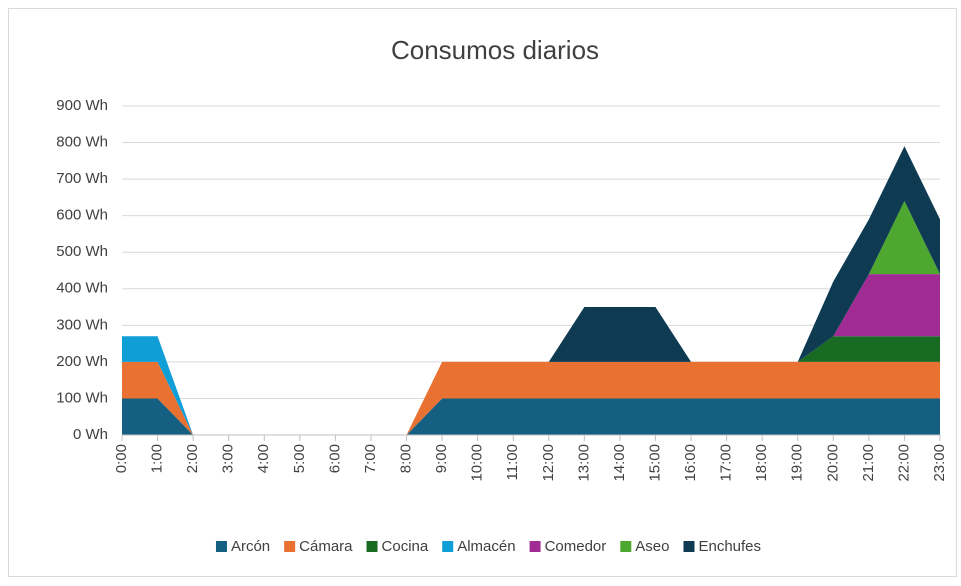 This screenshot has width=961, height=586. Describe the element at coordinates (512, 462) in the screenshot. I see `x-tick-label: 11:00` at that location.